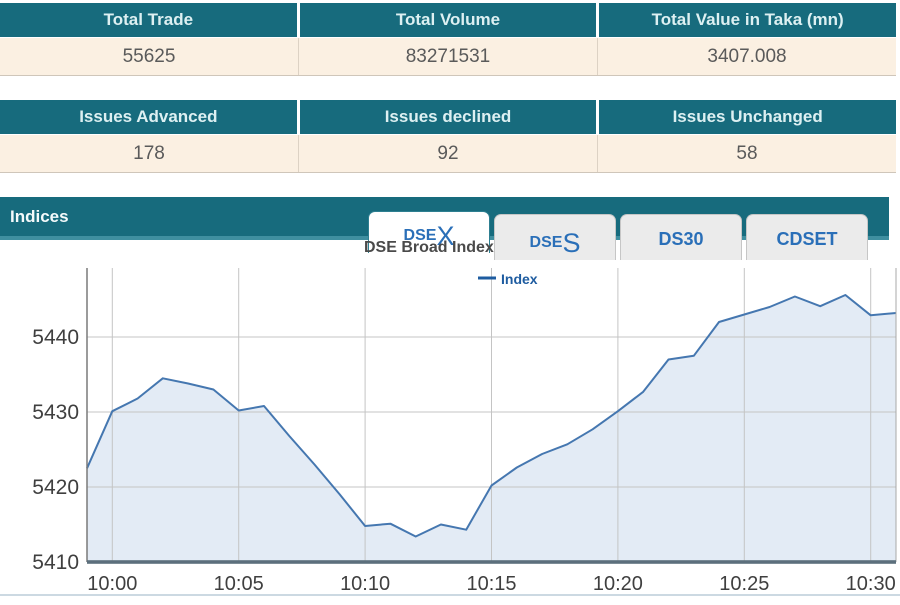 The image size is (900, 605). I want to click on tab-ds30-label: DS30, so click(681, 239).